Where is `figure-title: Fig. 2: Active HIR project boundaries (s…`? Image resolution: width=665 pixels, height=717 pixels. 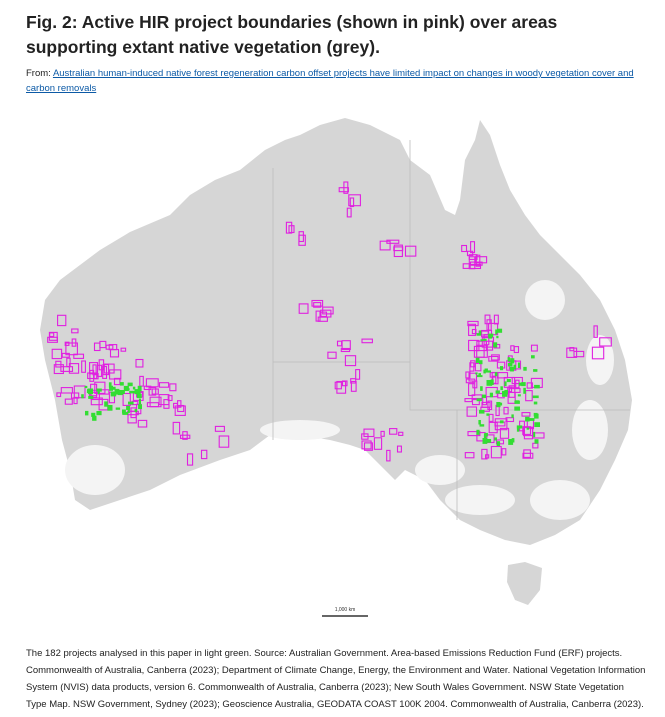 figure-title: Fig. 2: Active HIR project boundaries (s… is located at coordinates (292, 34).